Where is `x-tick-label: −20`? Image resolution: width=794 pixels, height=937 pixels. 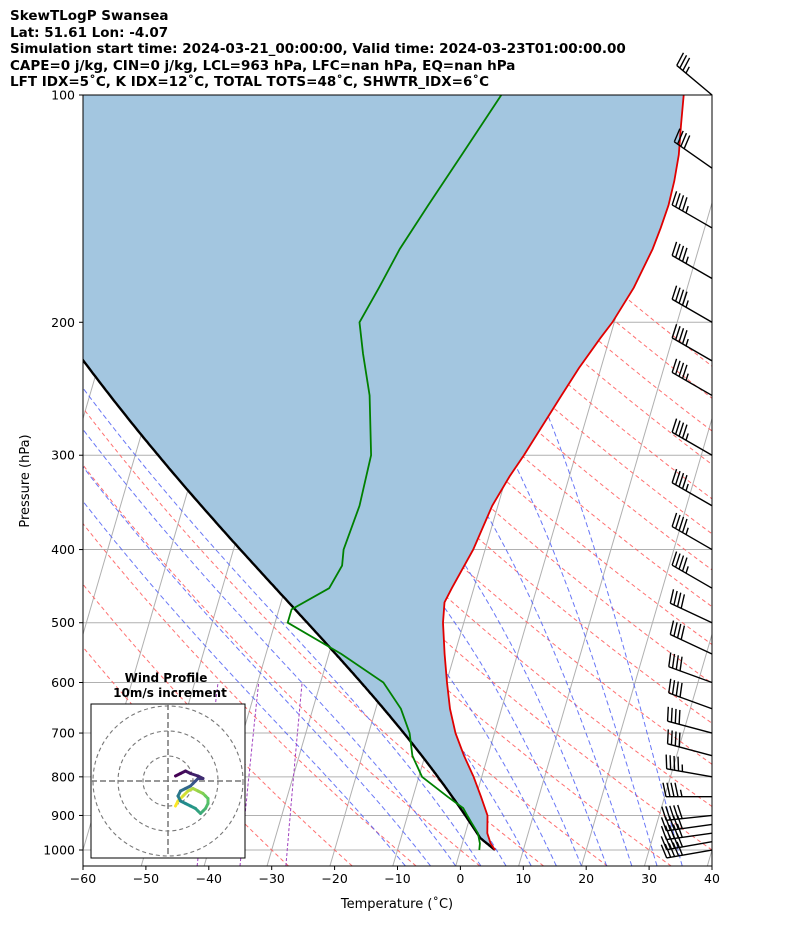 x-tick-label: −20 is located at coordinates (334, 878).